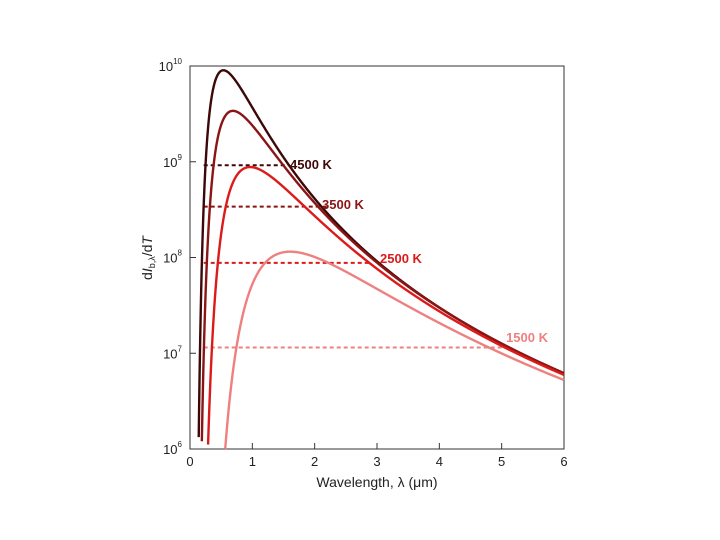  I want to click on y-axis-title: dIb,λ/dT, so click(148, 257).